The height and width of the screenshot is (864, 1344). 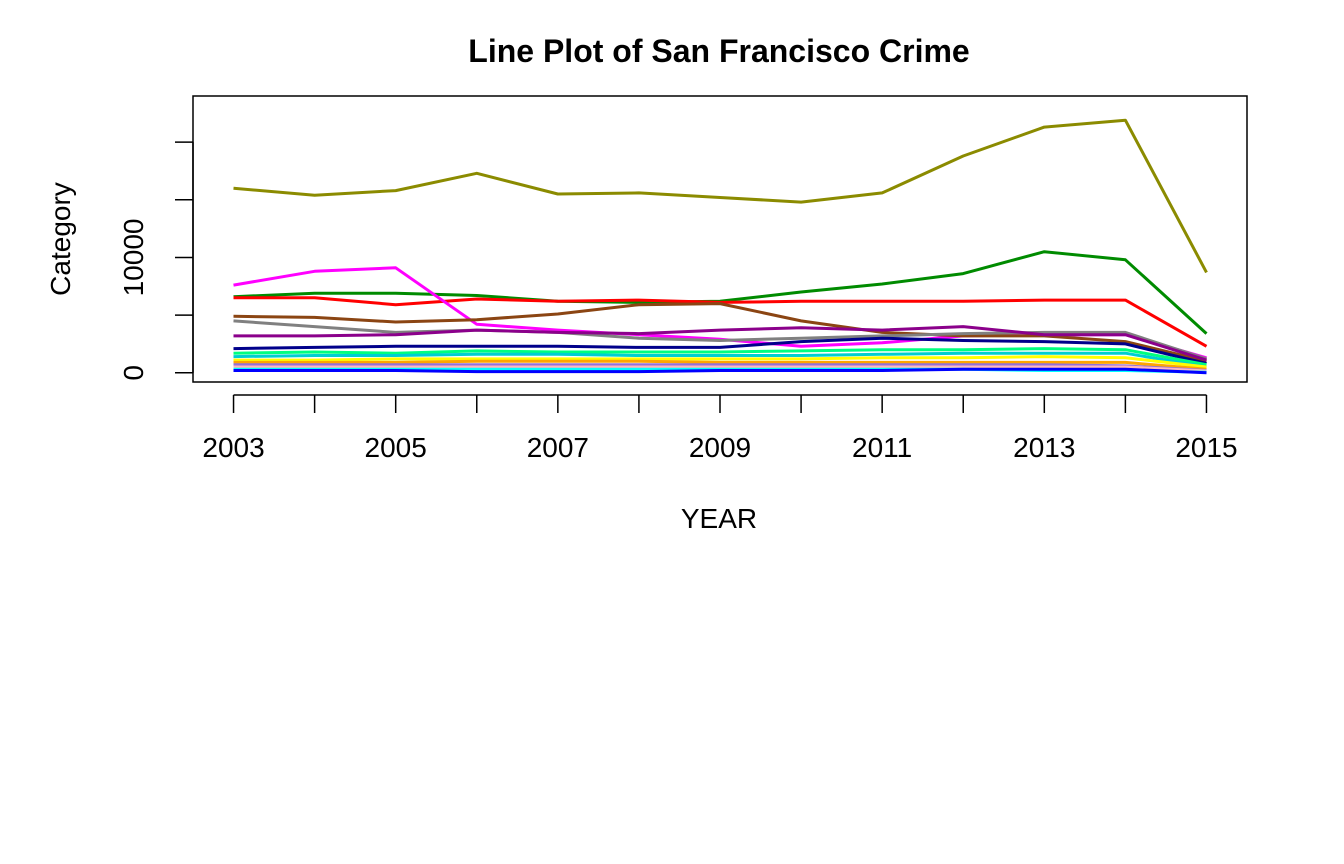 I want to click on y-tick-label: 10000, so click(x=133, y=258).